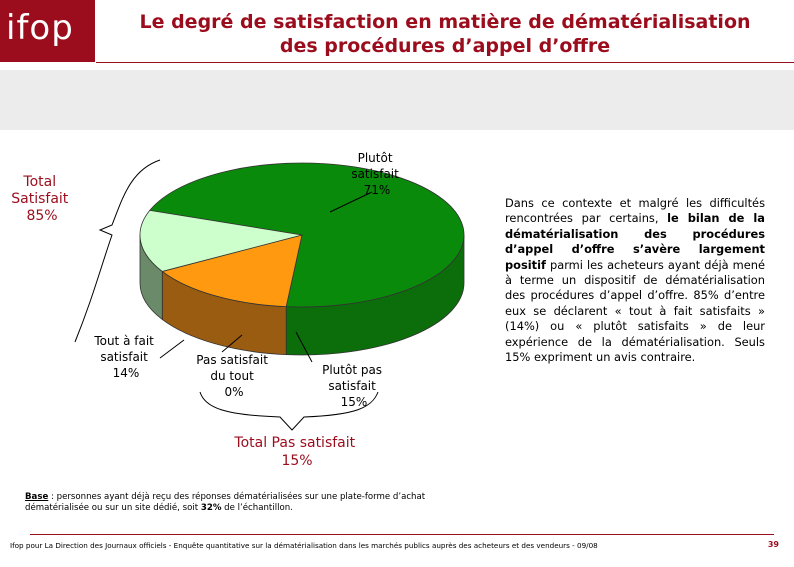 This screenshot has height=567, width=794. What do you see at coordinates (354, 386) in the screenshot?
I see `label-plutot-pas-satisfait: Plutôt pas satisfait 15%` at bounding box center [354, 386].